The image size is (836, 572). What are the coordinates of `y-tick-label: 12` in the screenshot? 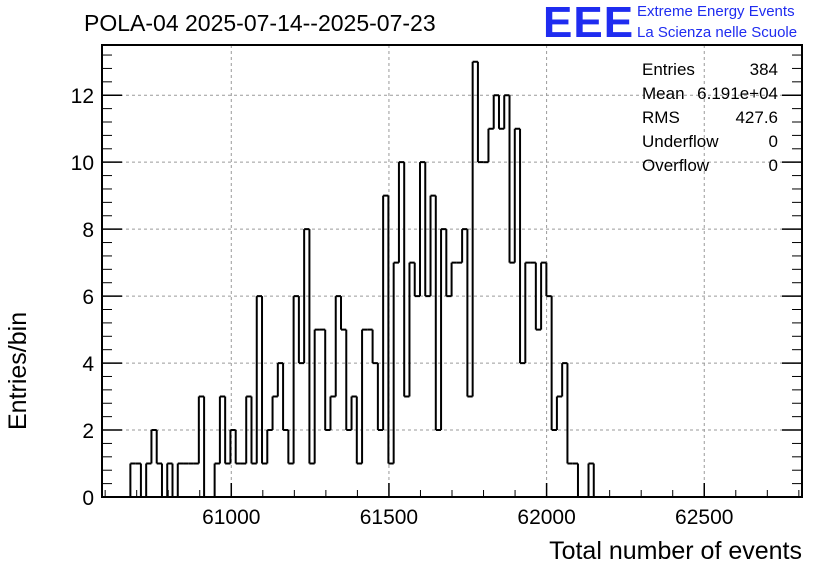 It's located at (82, 96).